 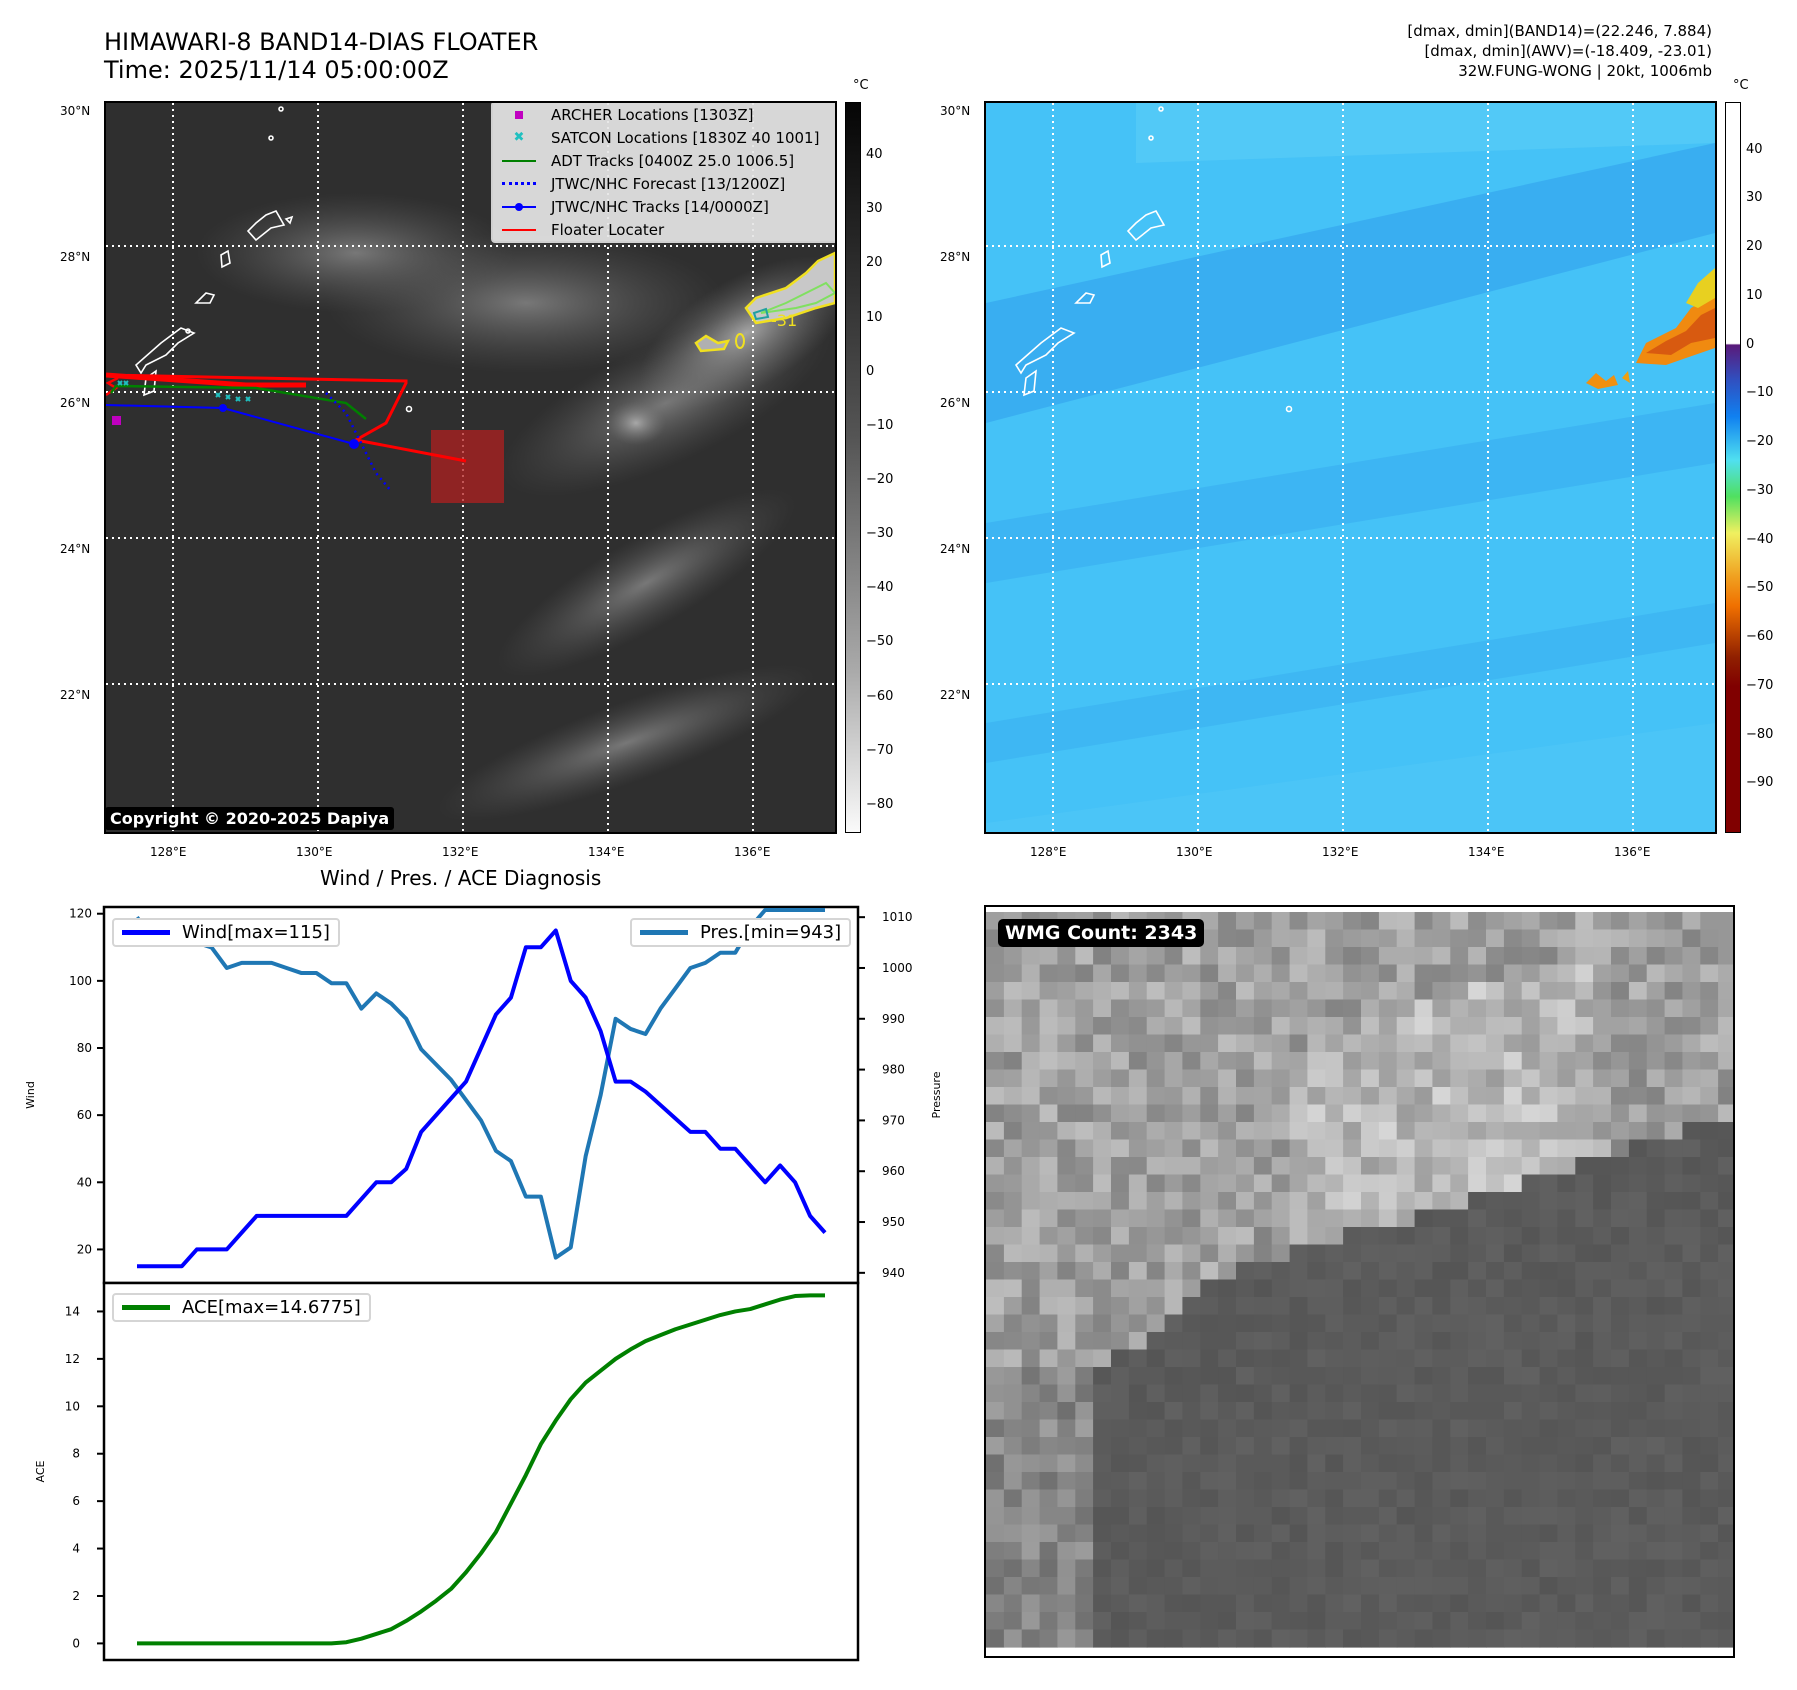 I want to click on storm-tracks, so click(x=305, y=437).